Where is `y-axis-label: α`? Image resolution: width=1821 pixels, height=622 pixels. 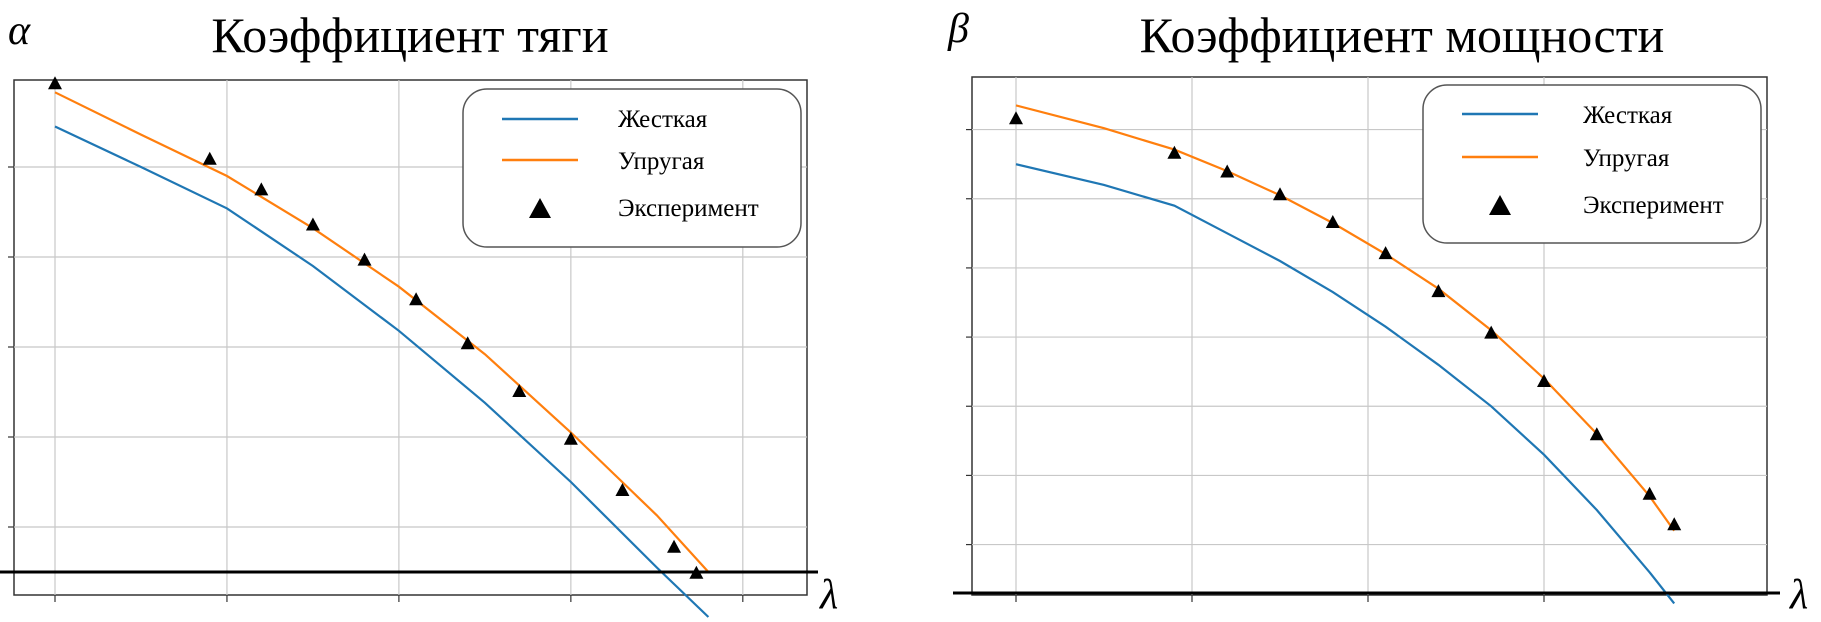 y-axis-label: α is located at coordinates (19, 31).